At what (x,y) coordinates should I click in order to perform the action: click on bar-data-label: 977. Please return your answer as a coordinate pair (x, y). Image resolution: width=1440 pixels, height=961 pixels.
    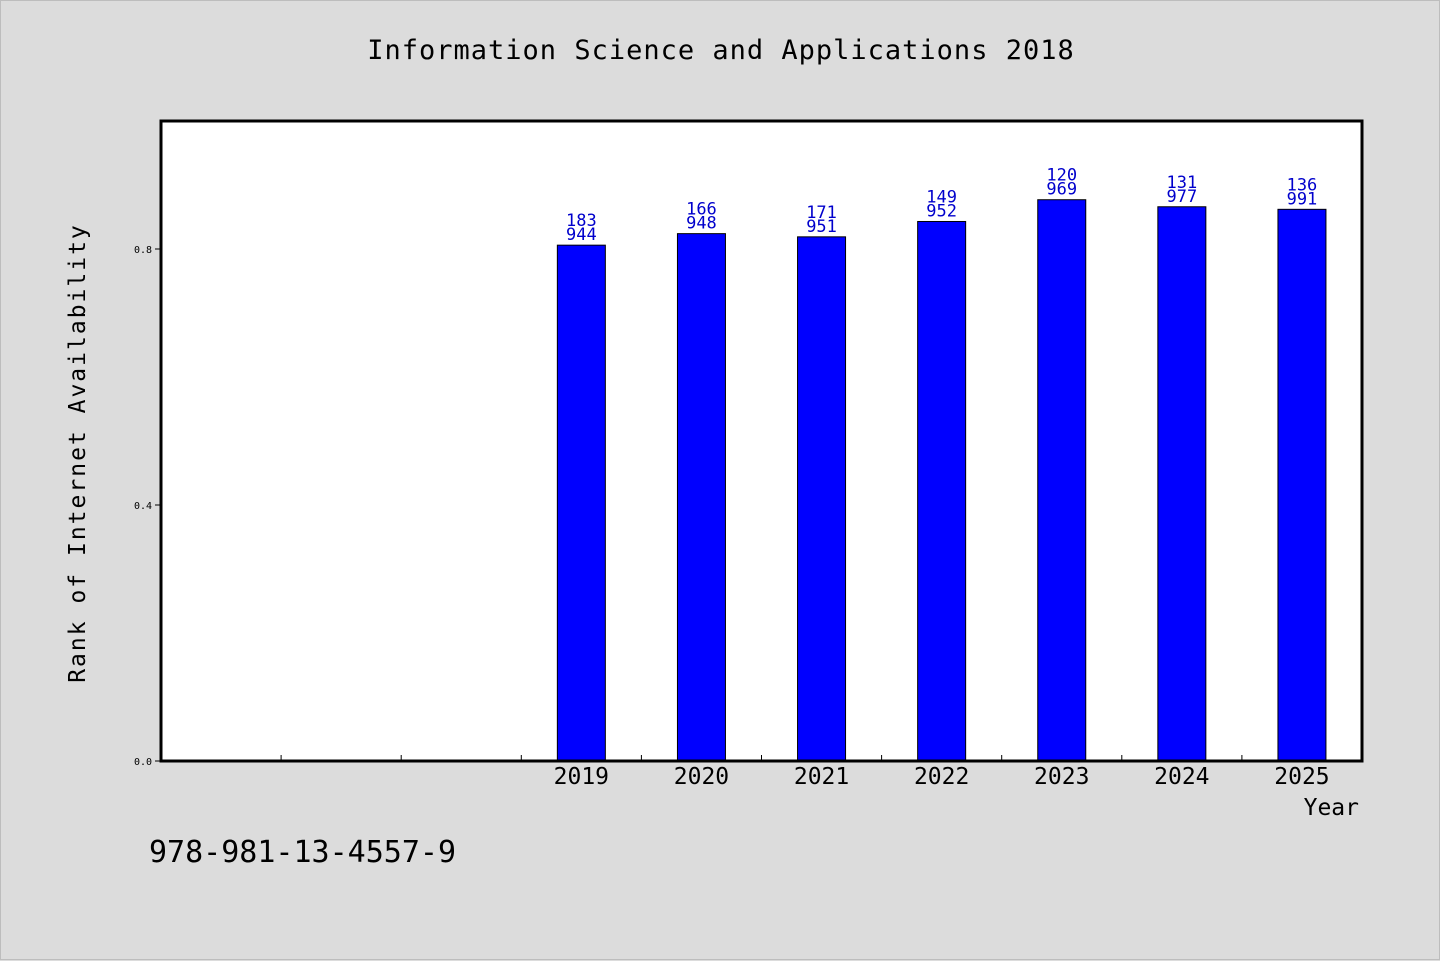
    Looking at the image, I should click on (1181, 197).